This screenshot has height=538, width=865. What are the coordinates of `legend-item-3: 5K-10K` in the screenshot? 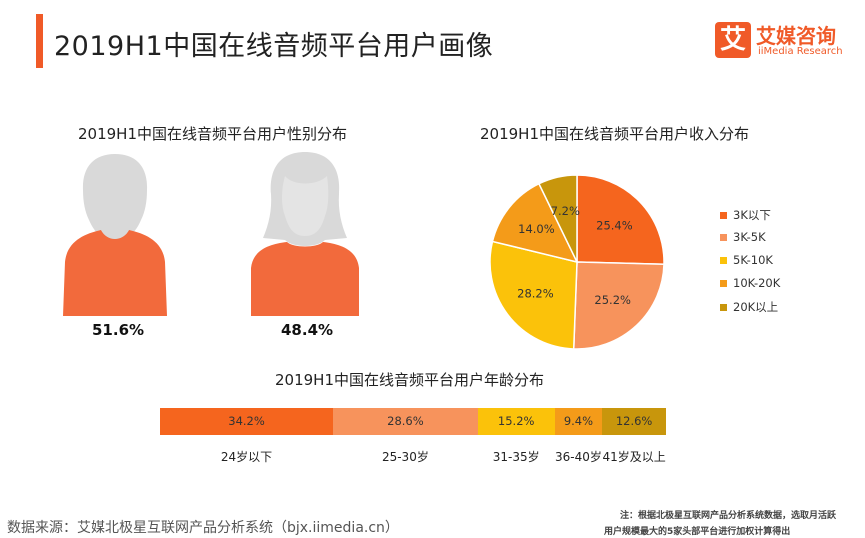 It's located at (750, 264).